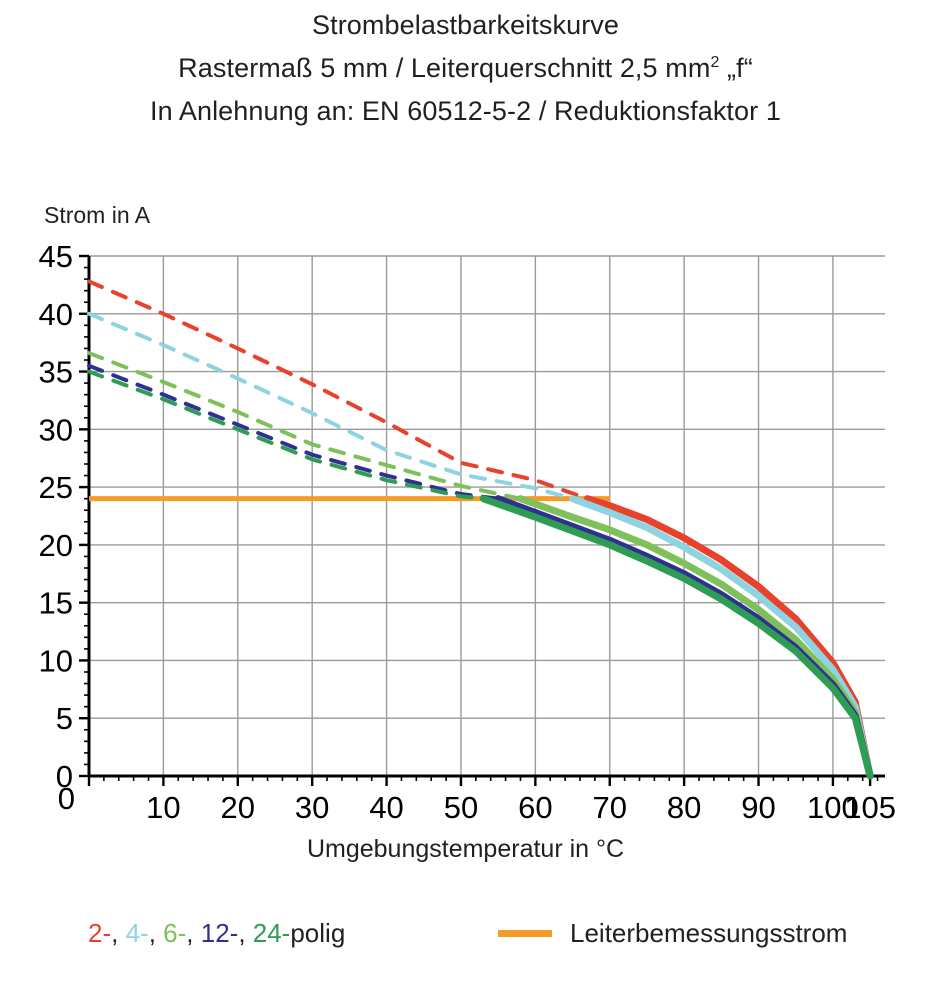 The width and height of the screenshot is (931, 1000). What do you see at coordinates (758, 807) in the screenshot?
I see `x-tick-label: 90` at bounding box center [758, 807].